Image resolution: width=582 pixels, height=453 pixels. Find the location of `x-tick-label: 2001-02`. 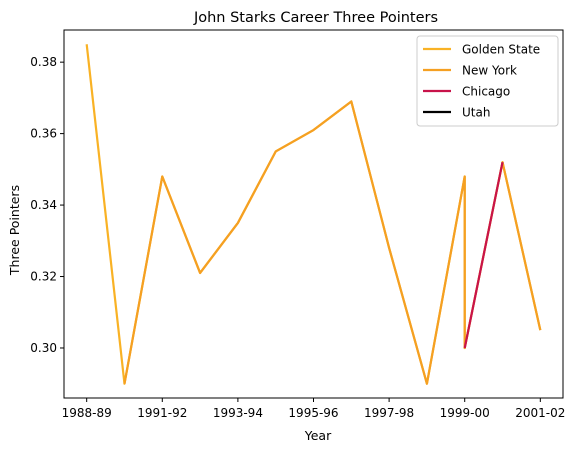

x-tick-label: 2001-02 is located at coordinates (540, 413).